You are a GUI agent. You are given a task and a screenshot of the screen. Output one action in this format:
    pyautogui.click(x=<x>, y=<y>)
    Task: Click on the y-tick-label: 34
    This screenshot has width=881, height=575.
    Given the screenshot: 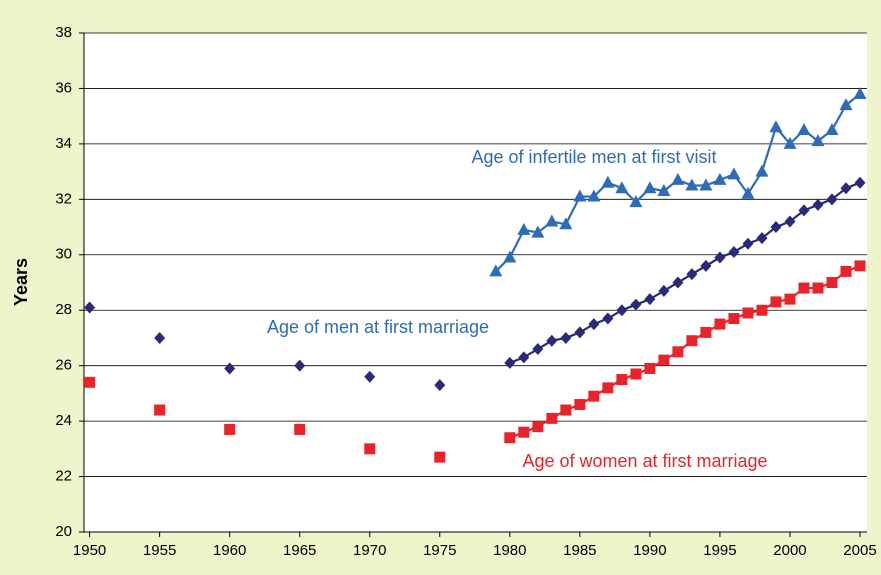 What is the action you would take?
    pyautogui.click(x=63, y=143)
    